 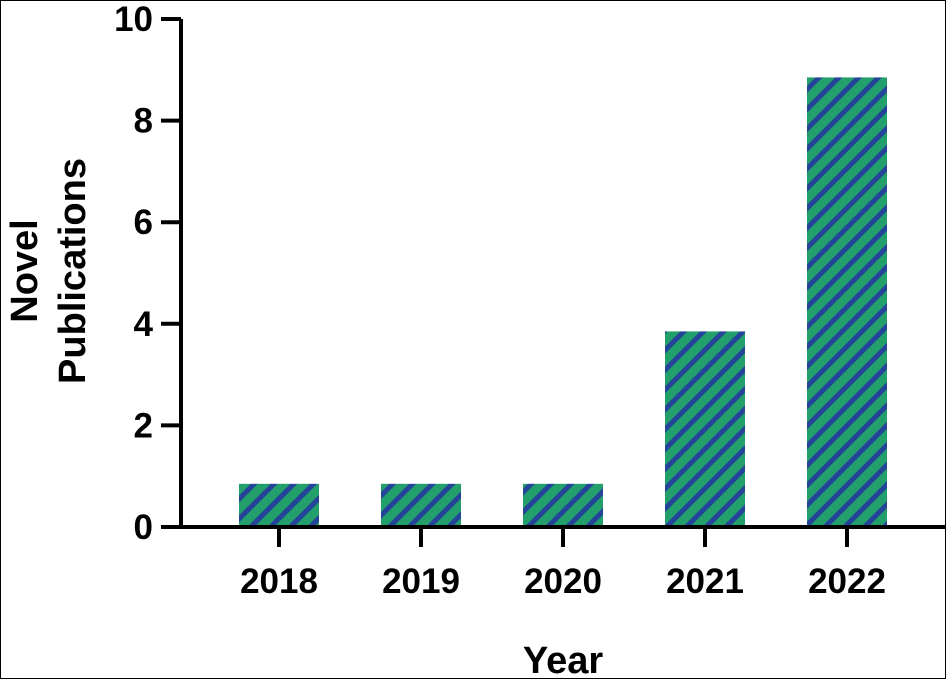 What do you see at coordinates (563, 659) in the screenshot?
I see `x-axis-title: Year` at bounding box center [563, 659].